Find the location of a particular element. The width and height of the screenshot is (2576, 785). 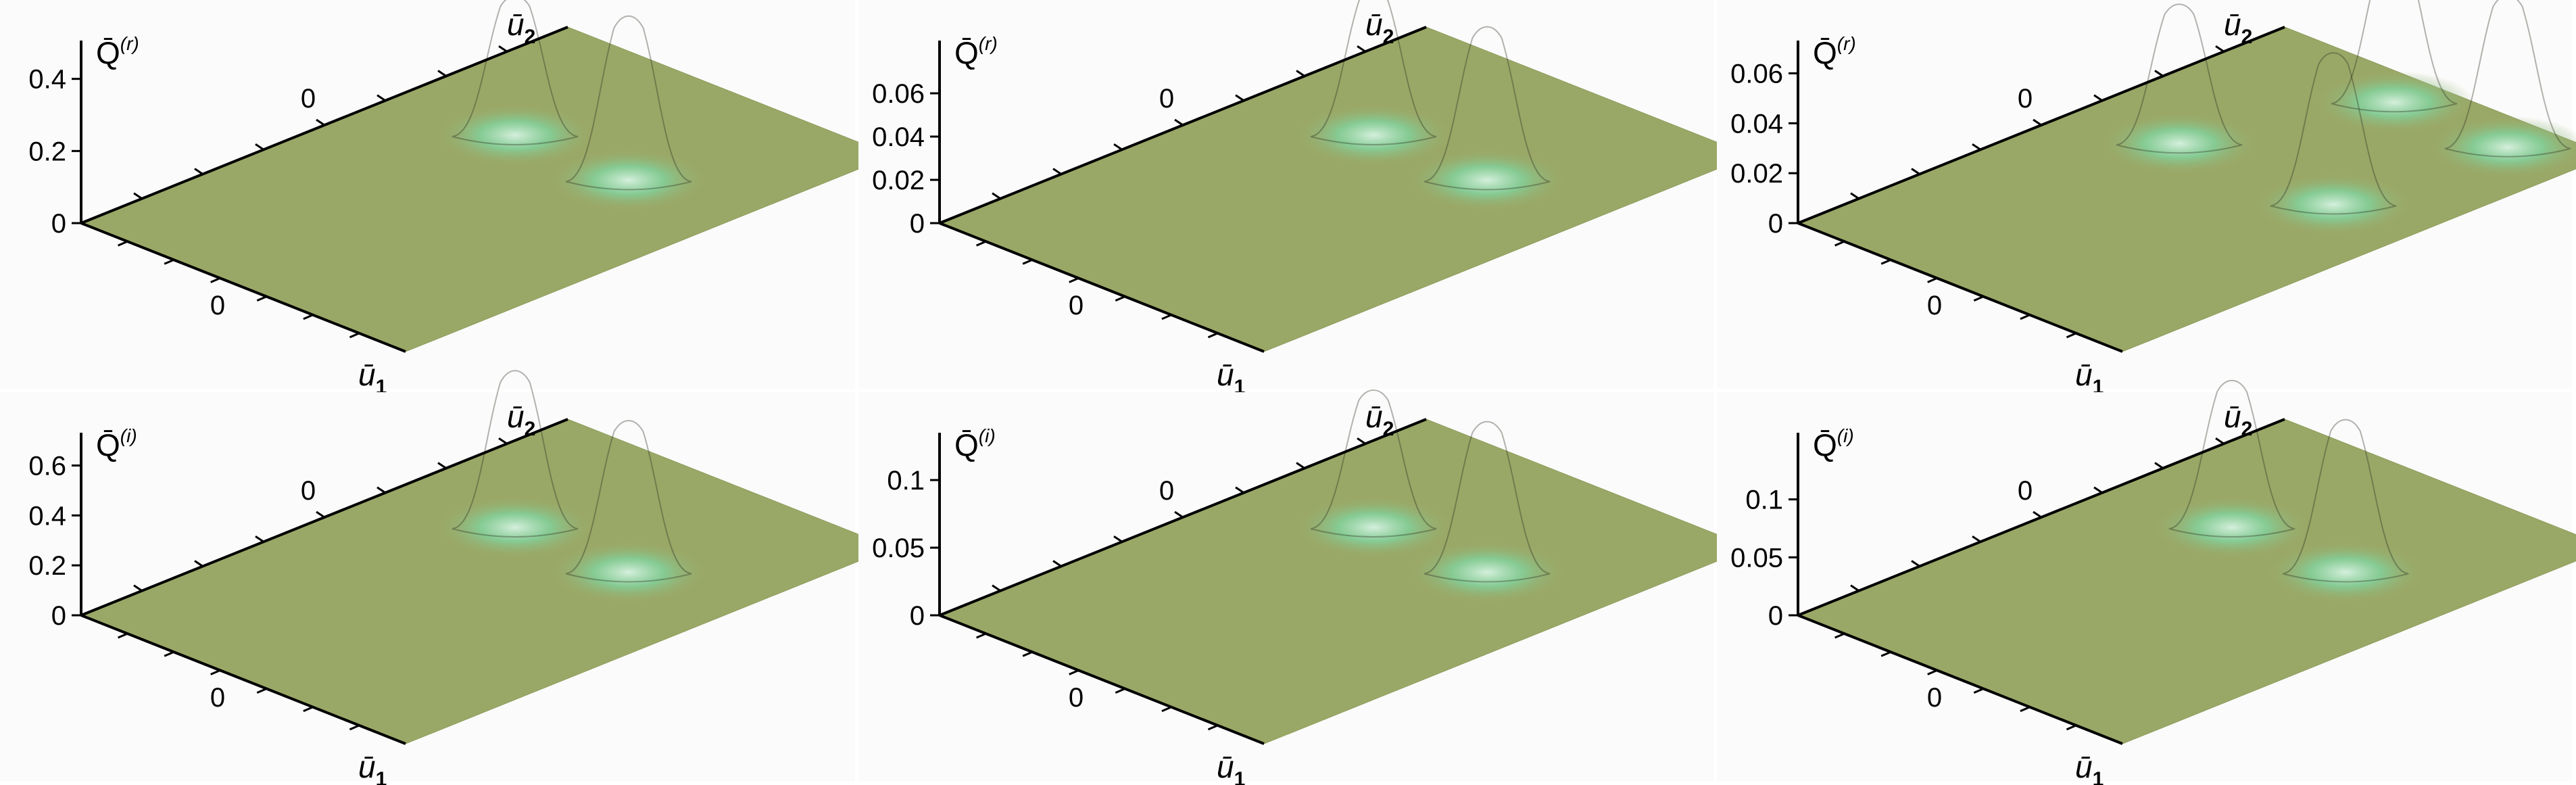

z-axis-label: Q̄(i) is located at coordinates (1833, 443).